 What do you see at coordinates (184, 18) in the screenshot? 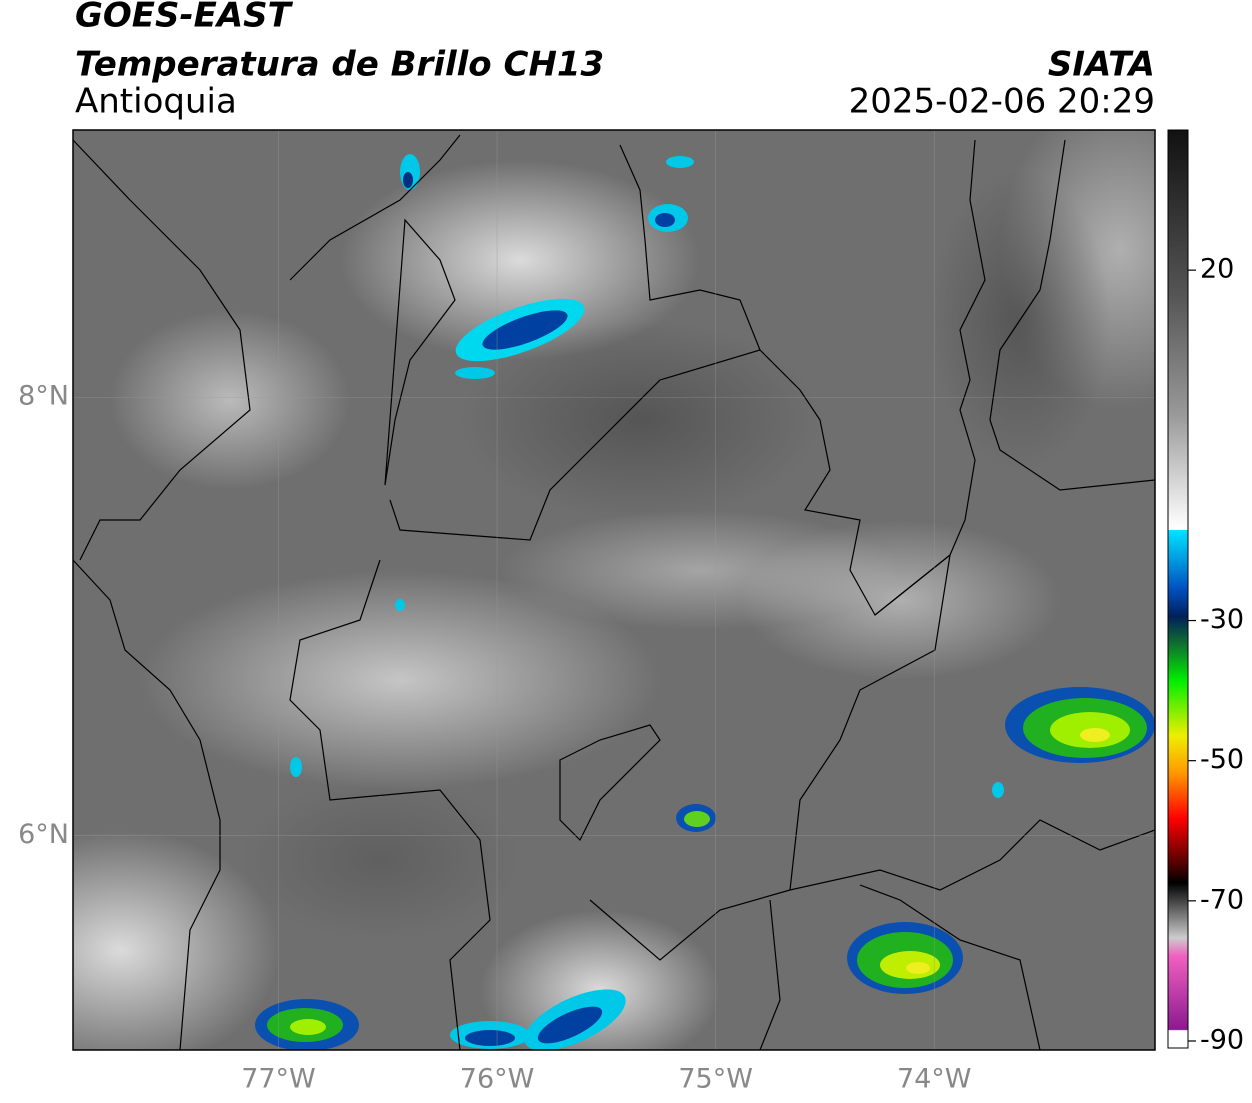
I see `title: GOES-EAST` at bounding box center [184, 18].